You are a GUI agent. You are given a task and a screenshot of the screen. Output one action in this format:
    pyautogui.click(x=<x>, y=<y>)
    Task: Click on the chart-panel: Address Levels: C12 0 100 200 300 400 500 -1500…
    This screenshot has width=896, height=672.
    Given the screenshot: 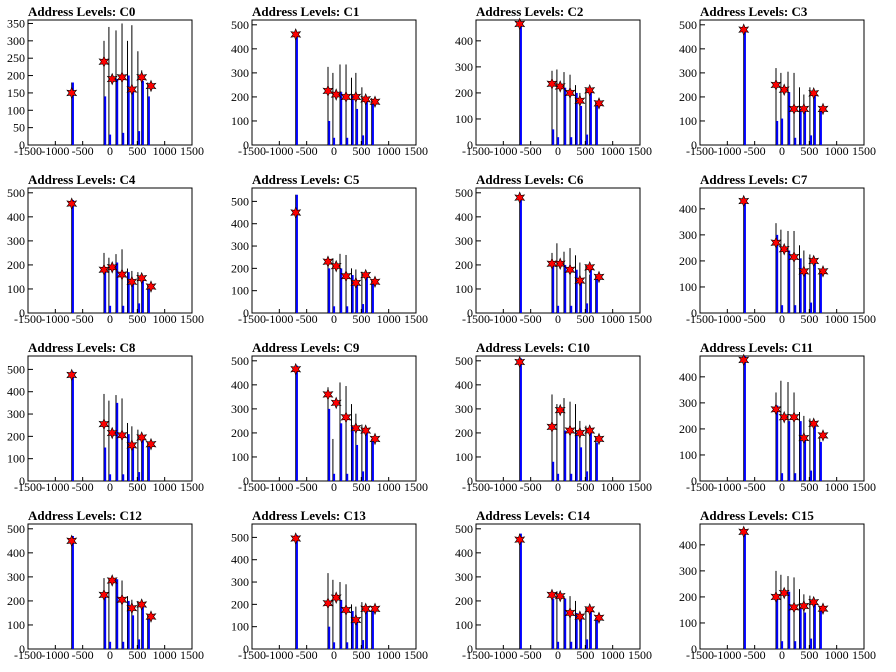 What is the action you would take?
    pyautogui.click(x=112, y=588)
    